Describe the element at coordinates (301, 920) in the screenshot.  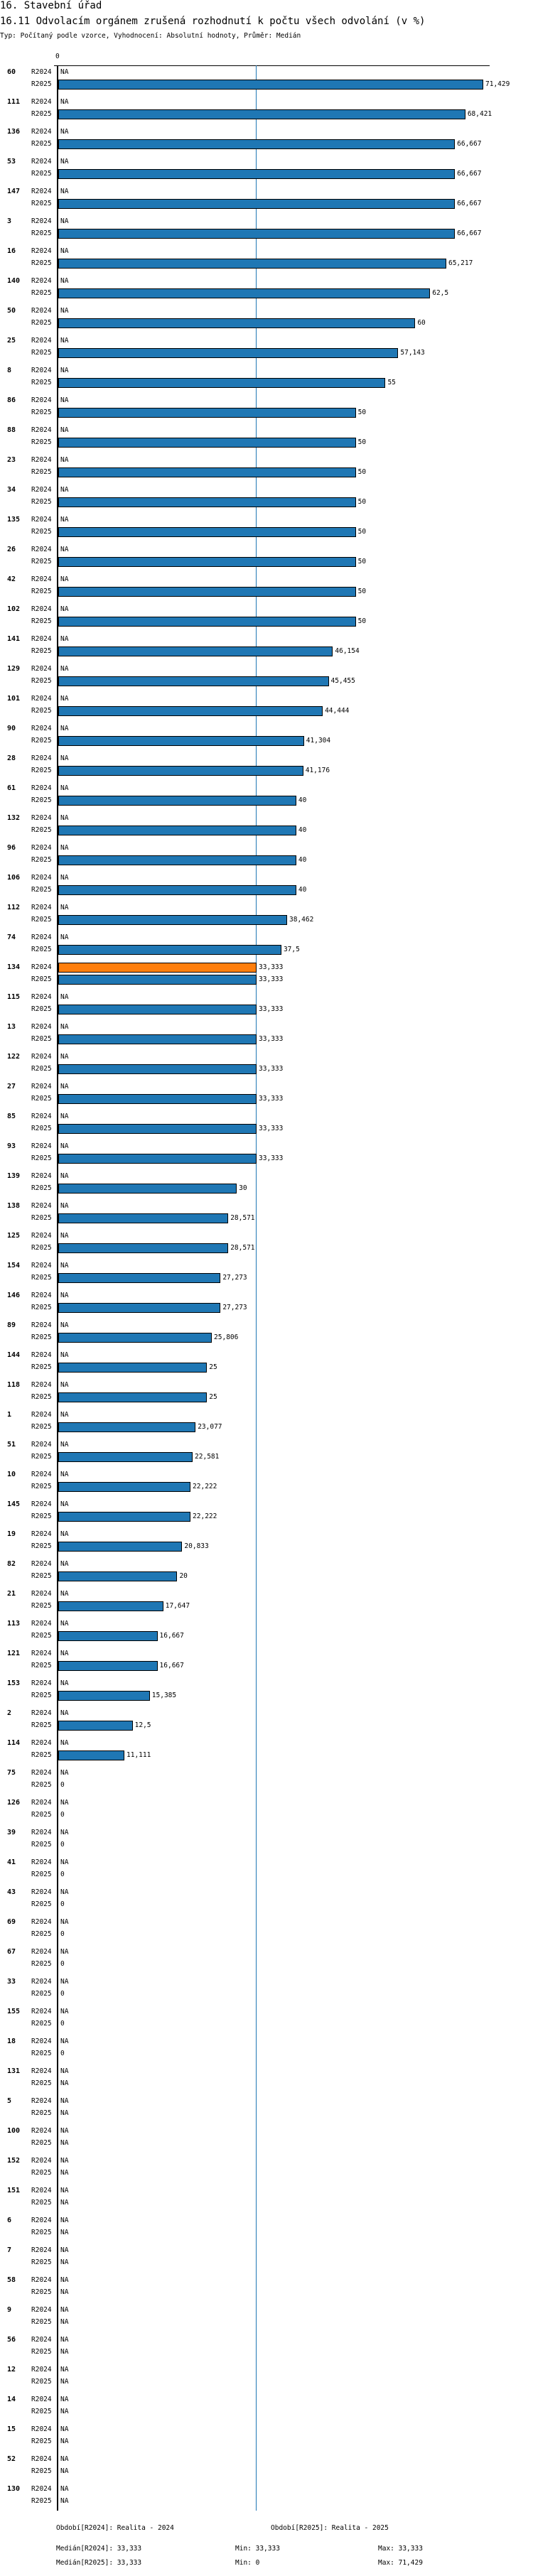
I see `value-label: 38,462` at that location.